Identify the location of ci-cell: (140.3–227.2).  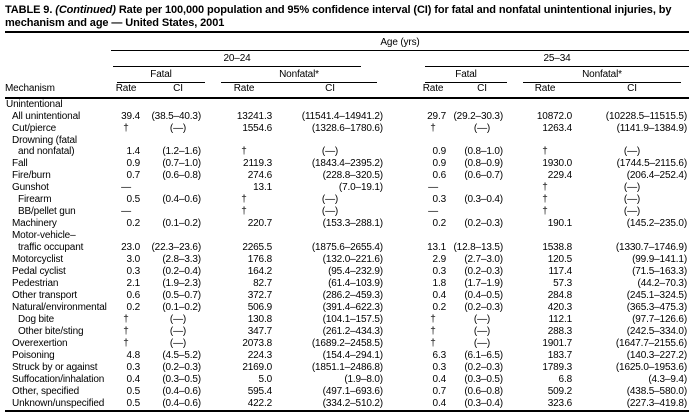
(657, 356).